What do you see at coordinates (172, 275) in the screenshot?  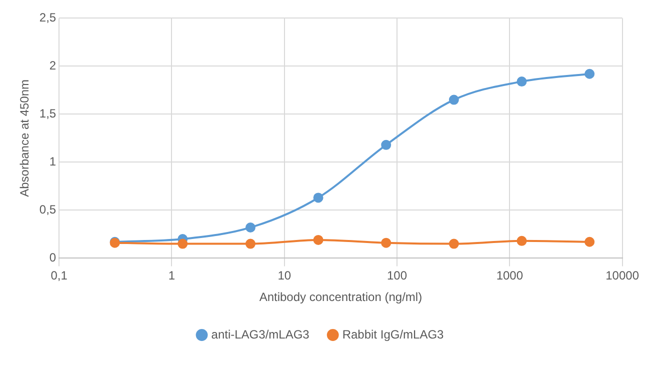 I see `x-tick-label: 1` at bounding box center [172, 275].